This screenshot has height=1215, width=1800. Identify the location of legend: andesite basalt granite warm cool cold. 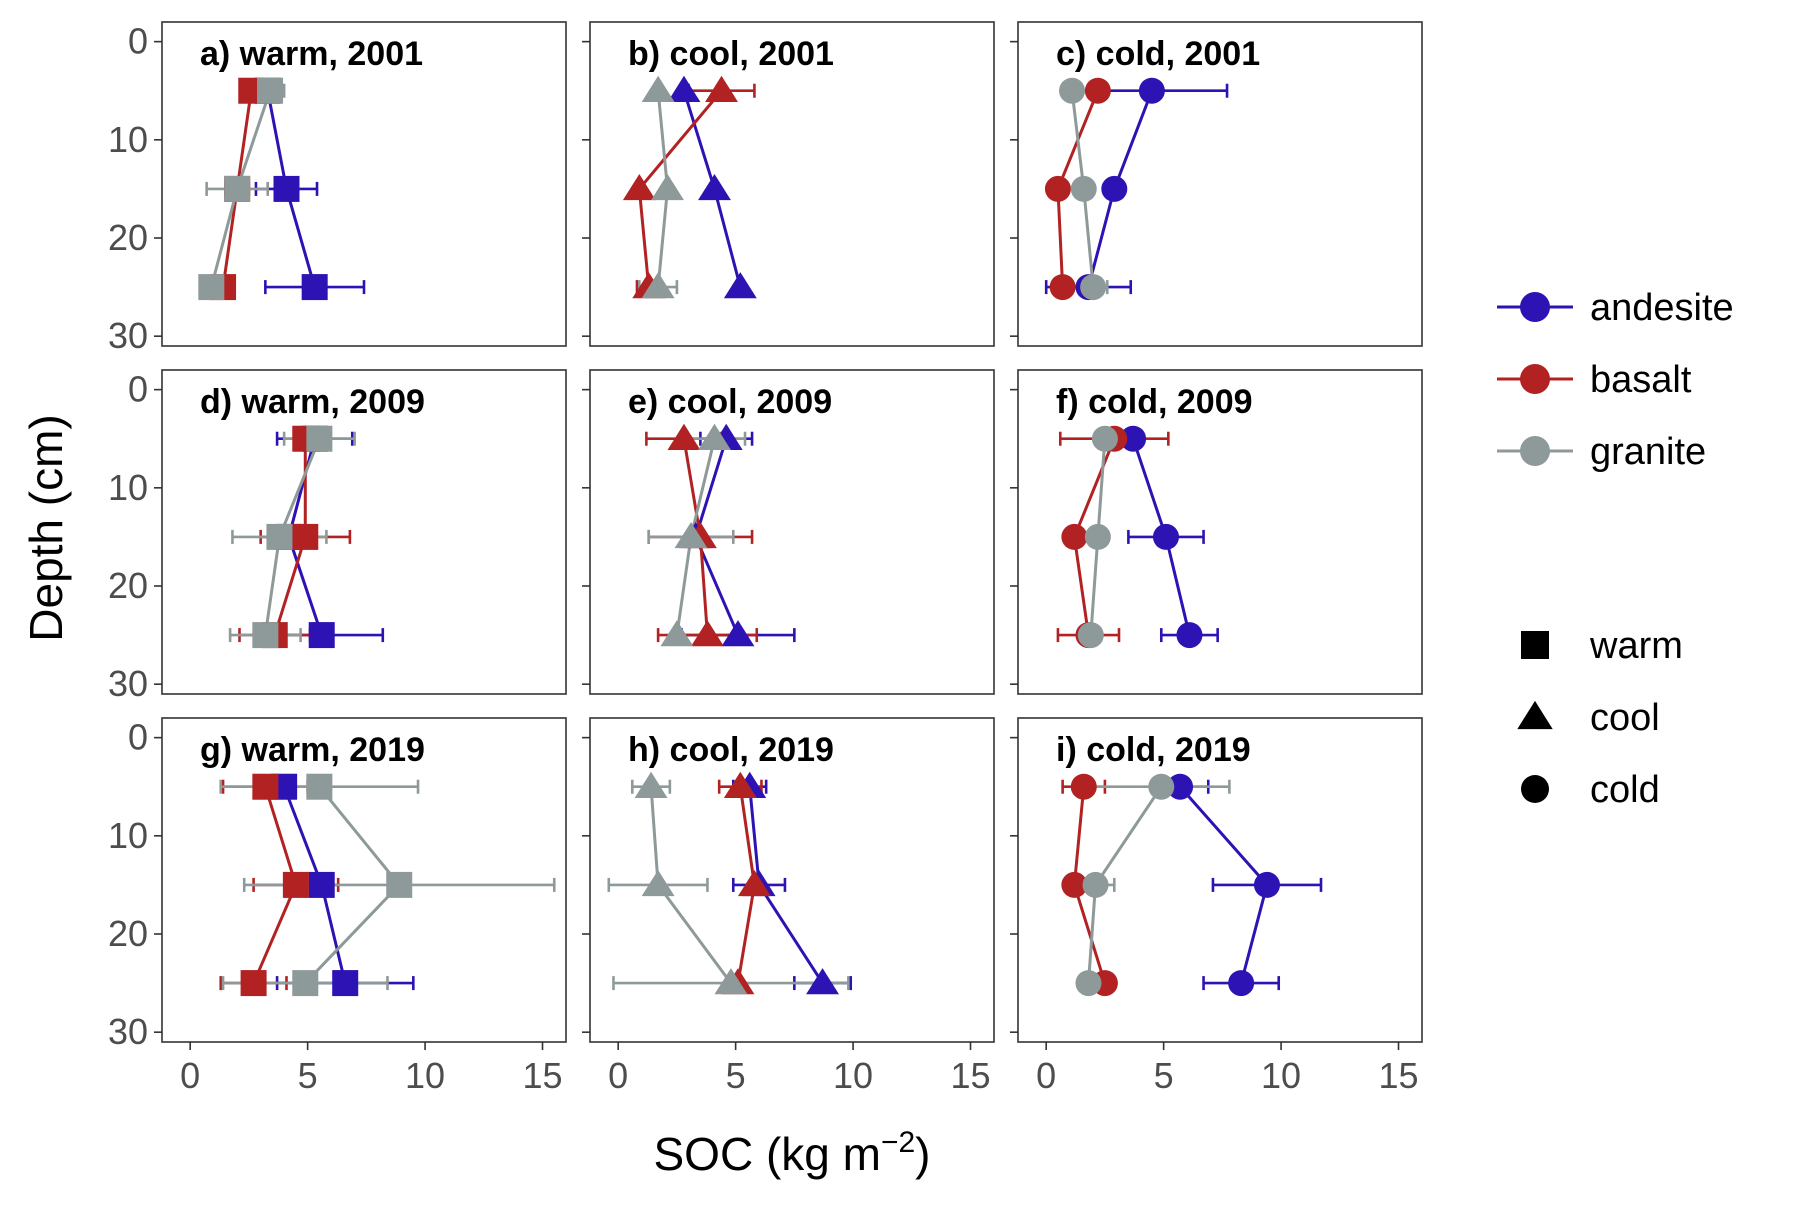
(1615, 549).